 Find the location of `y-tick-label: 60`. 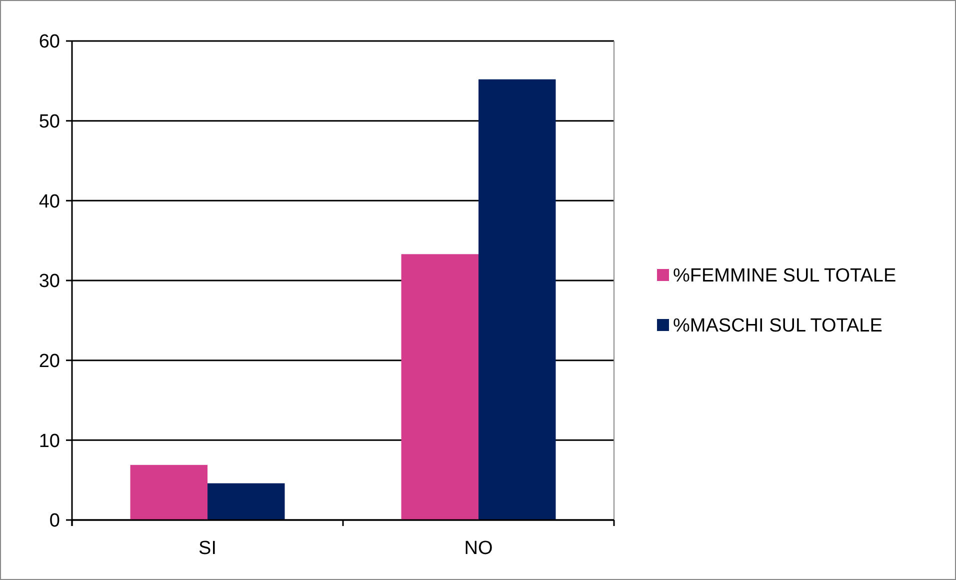

y-tick-label: 60 is located at coordinates (49, 42).